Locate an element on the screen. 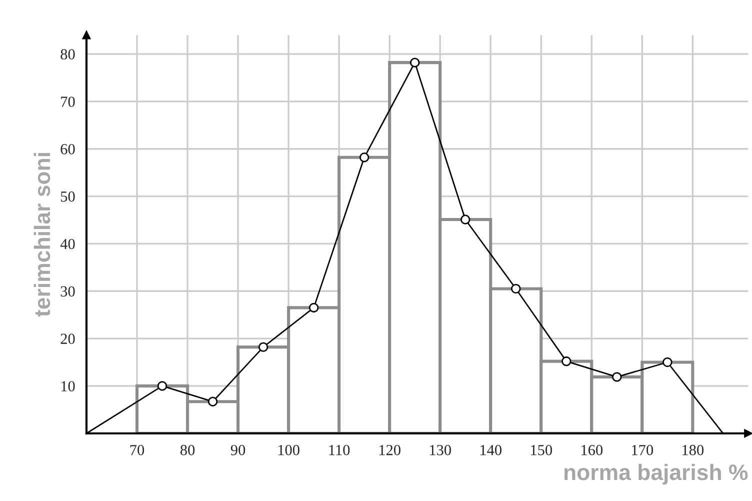  x-tick-label: 180 is located at coordinates (693, 450).